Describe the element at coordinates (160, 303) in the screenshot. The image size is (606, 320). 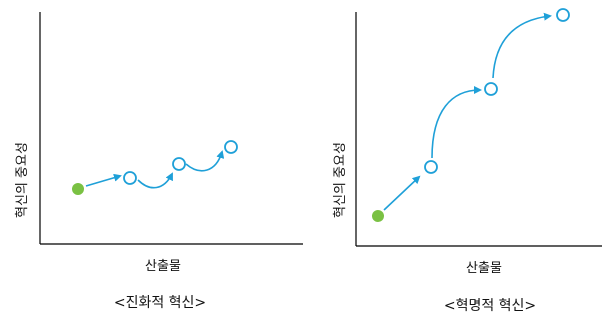
I see `panel-caption: <진화적 혁신>` at that location.